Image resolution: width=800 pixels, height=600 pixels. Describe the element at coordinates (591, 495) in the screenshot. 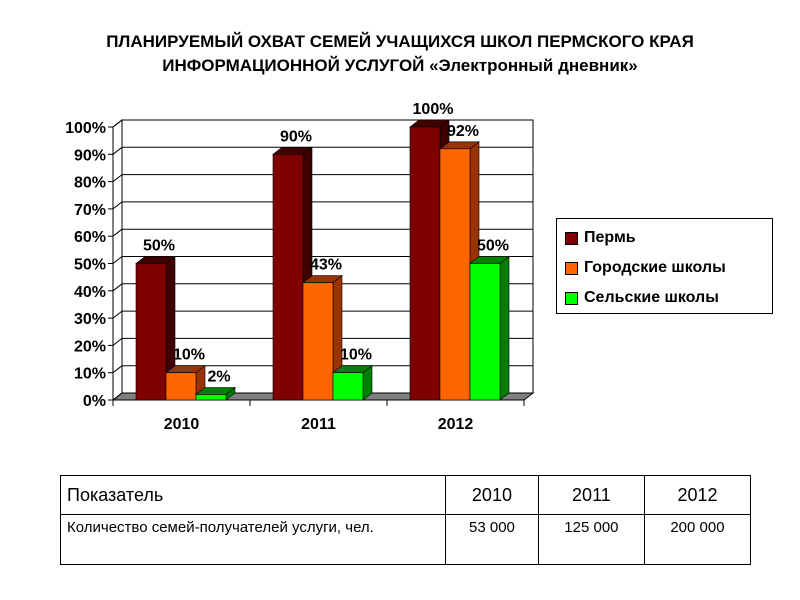

I see `header-cell: 2011` at that location.